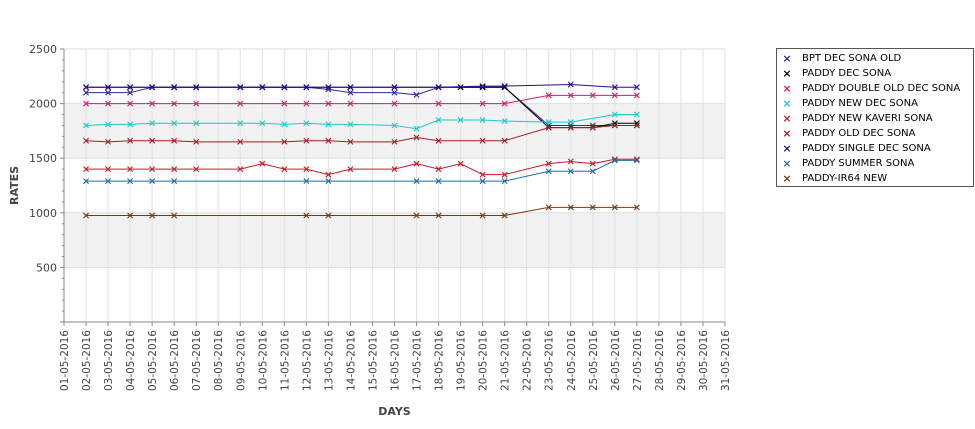 Image resolution: width=975 pixels, height=429 pixels. I want to click on legend-label: PADDY OLD DEC SONA, so click(859, 133).